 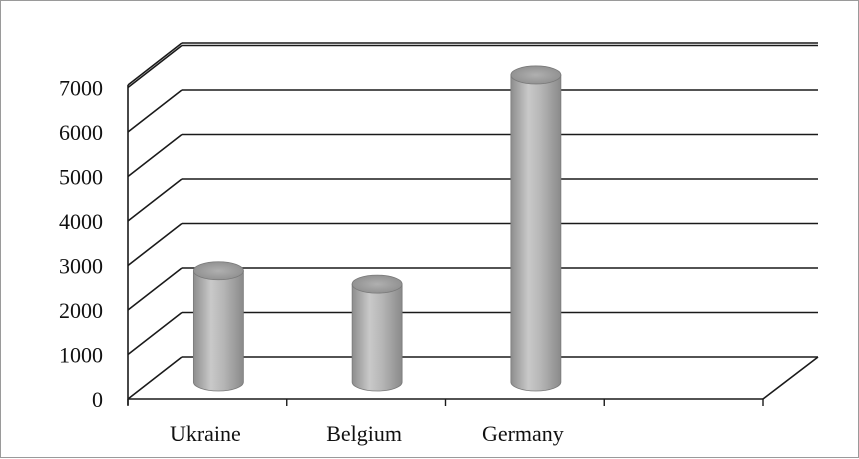 I want to click on x-category-label: Belgium, so click(x=364, y=433).